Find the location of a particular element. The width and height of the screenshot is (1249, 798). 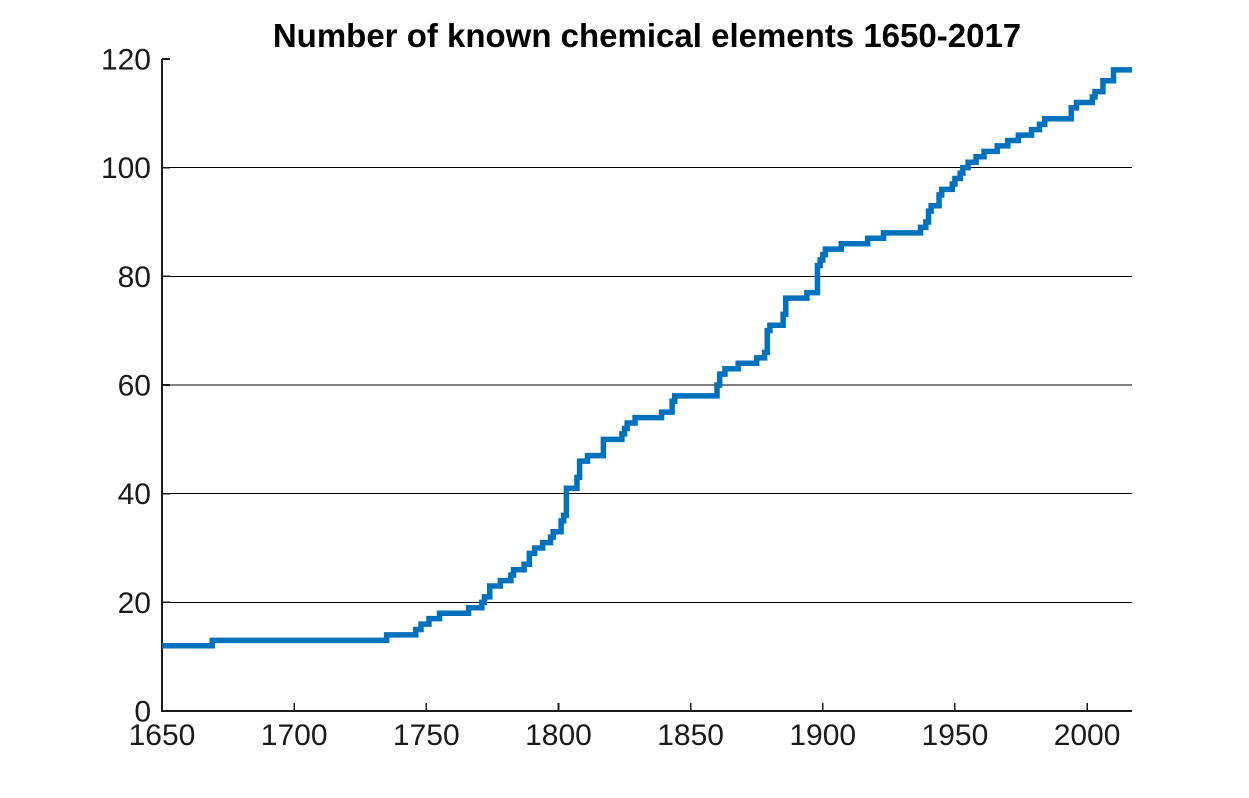

x-tick-label-1900: 1900 is located at coordinates (822, 735).